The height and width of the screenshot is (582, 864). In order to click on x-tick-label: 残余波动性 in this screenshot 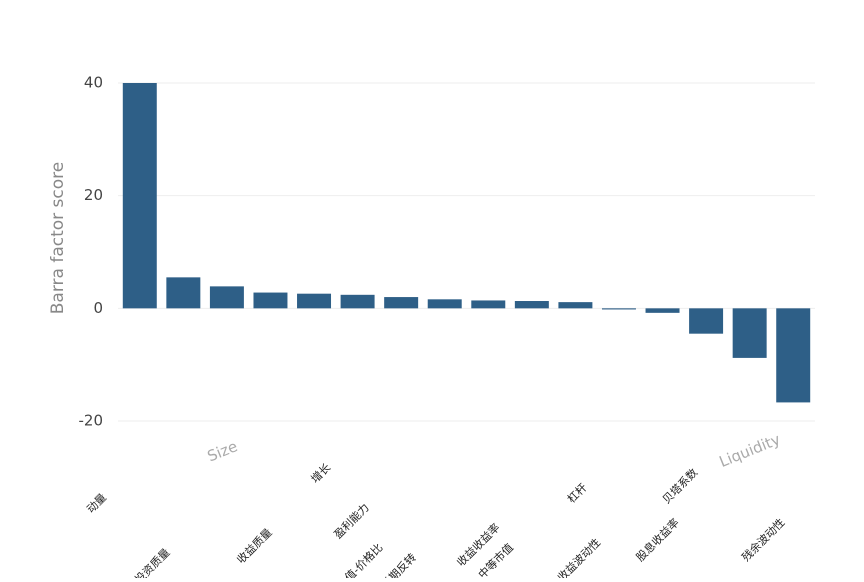, I will do `click(763, 539)`.